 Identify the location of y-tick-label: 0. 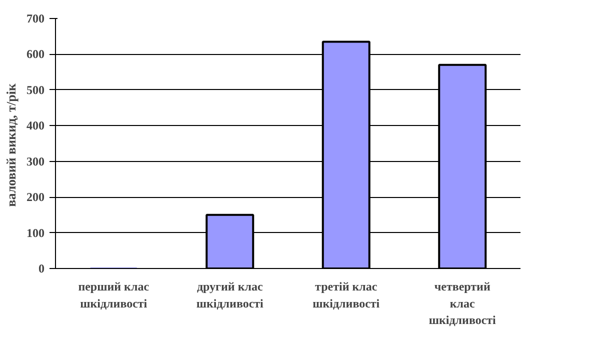
(41, 269).